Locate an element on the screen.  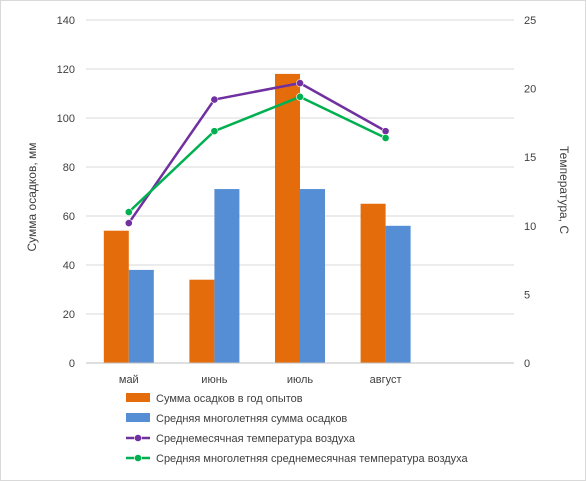
x-tick-label: июнь is located at coordinates (214, 380).